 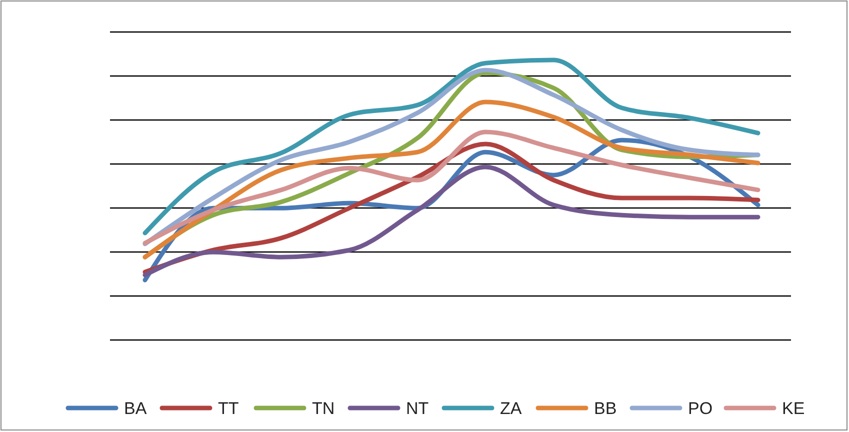 What do you see at coordinates (700, 408) in the screenshot?
I see `legend-label: PO` at bounding box center [700, 408].